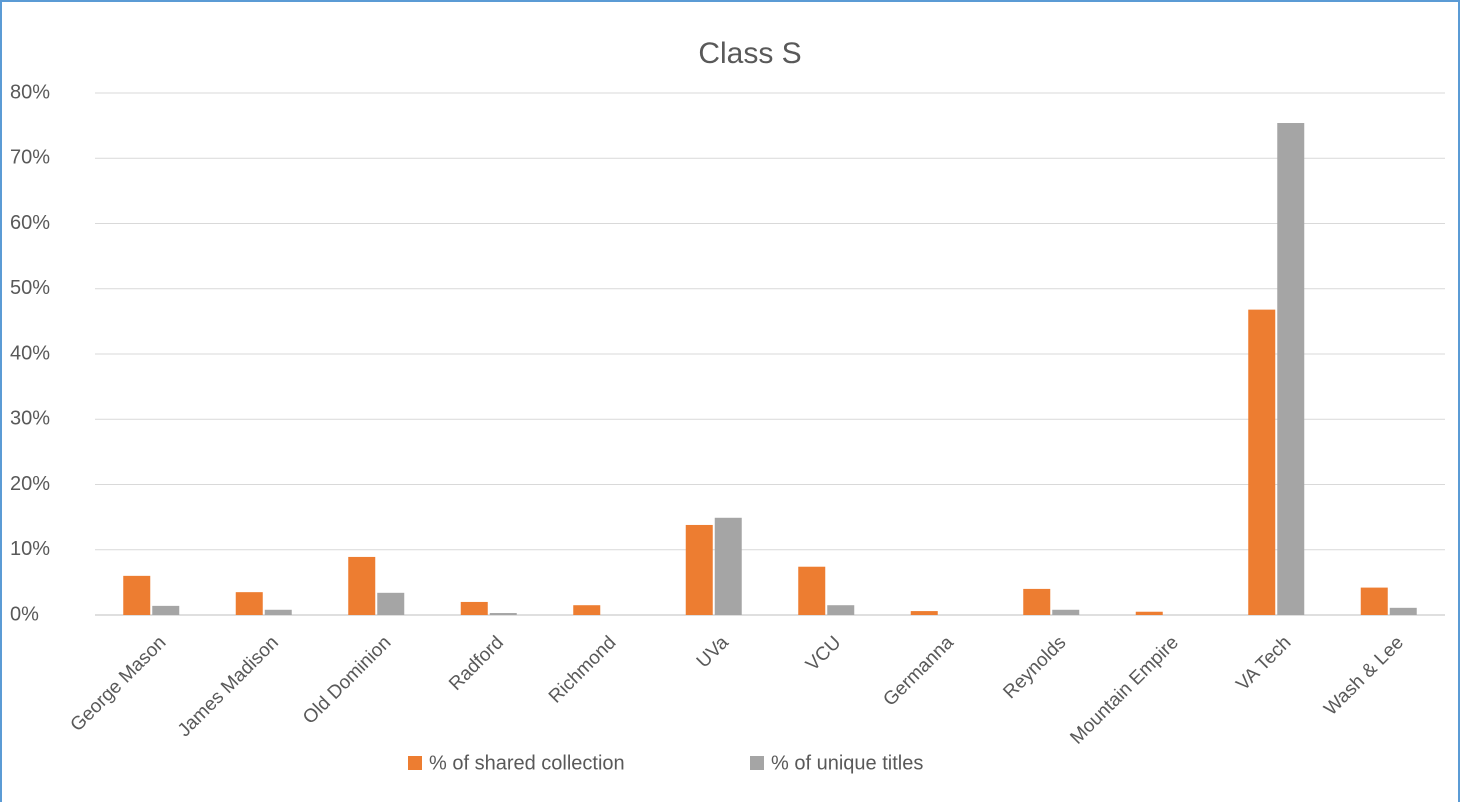 The image size is (1460, 802). What do you see at coordinates (582, 669) in the screenshot?
I see `x-tick-label: Richmond` at bounding box center [582, 669].